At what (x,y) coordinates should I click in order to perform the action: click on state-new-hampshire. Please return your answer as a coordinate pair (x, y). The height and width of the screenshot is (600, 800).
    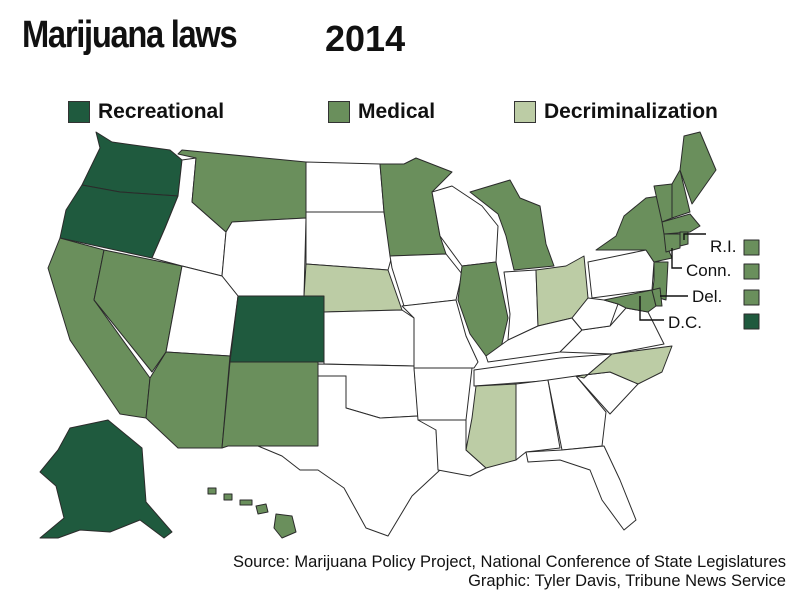
    Looking at the image, I should click on (681, 194).